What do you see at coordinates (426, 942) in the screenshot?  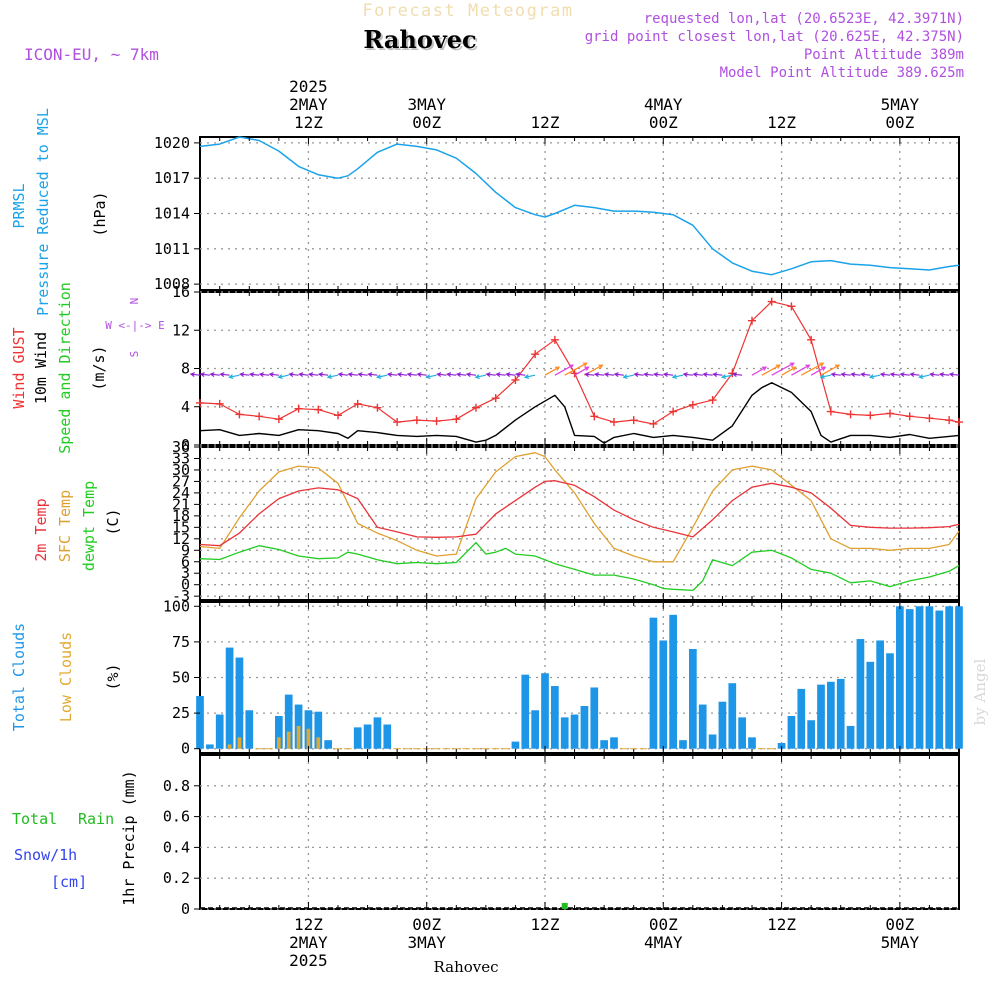 I see `bottom-time-label: 3MAY` at bounding box center [426, 942].